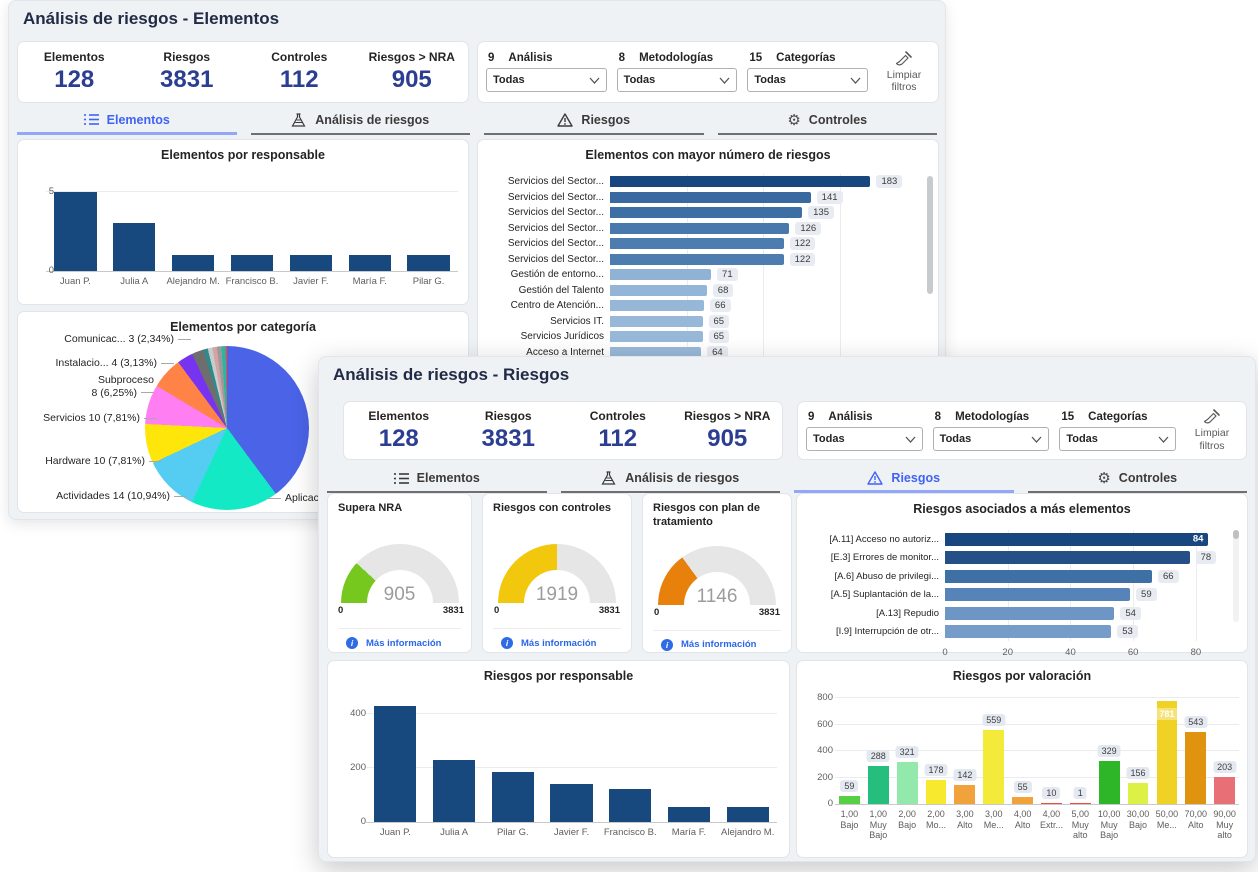 The image size is (1258, 872). I want to click on x-axis-label: 30,00 Bajo, so click(1138, 819).